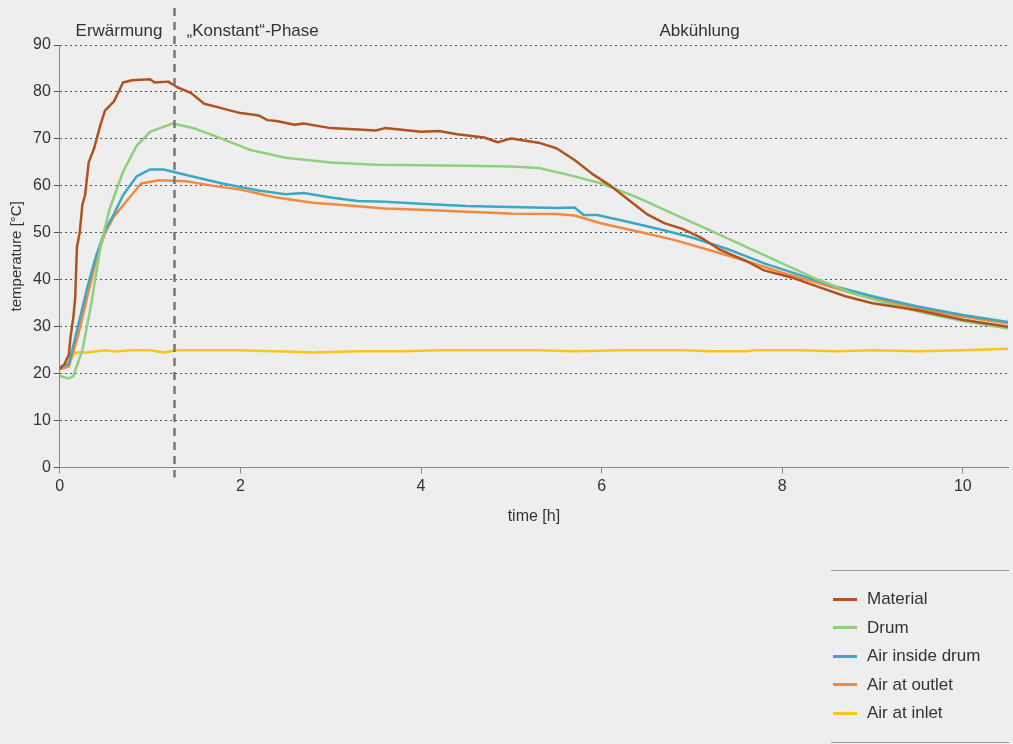  What do you see at coordinates (60, 485) in the screenshot?
I see `x-tick-label: 0` at bounding box center [60, 485].